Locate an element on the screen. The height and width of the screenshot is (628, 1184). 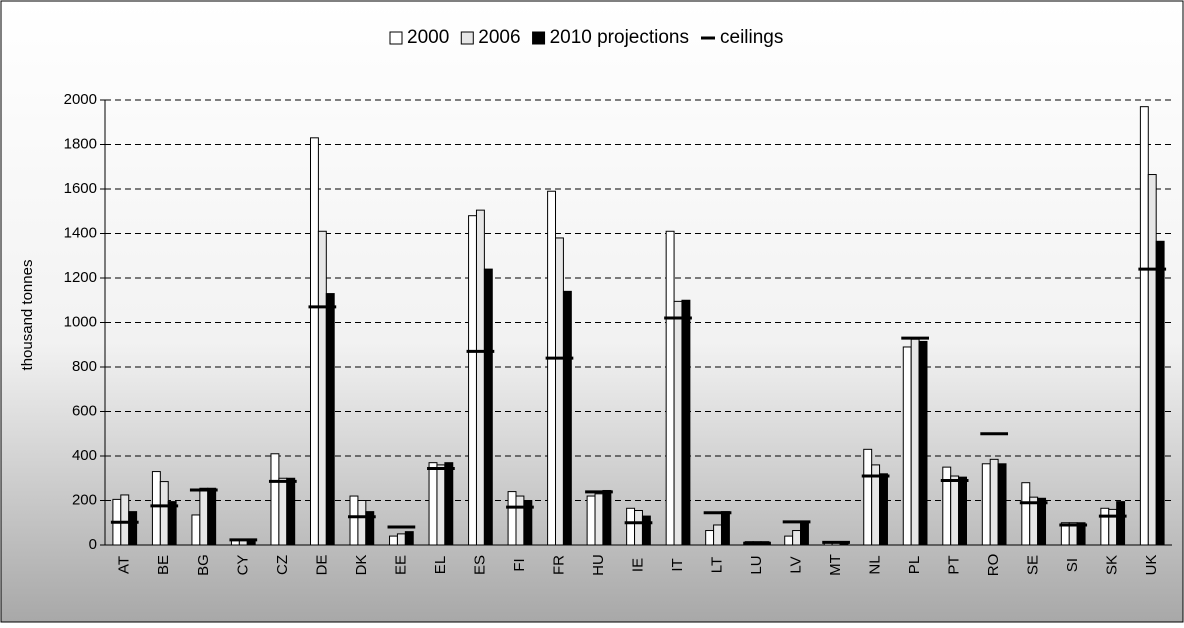
x-tick-label: LT is located at coordinates (717, 565).